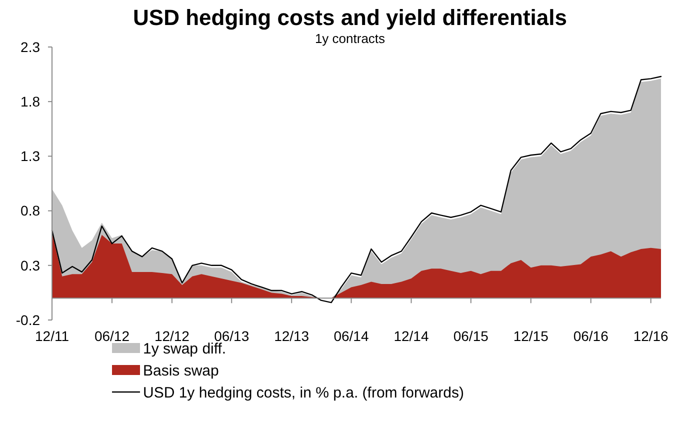 The width and height of the screenshot is (676, 432). What do you see at coordinates (350, 17) in the screenshot?
I see `chart-title: USD hedging costs and yield differentials` at bounding box center [350, 17].